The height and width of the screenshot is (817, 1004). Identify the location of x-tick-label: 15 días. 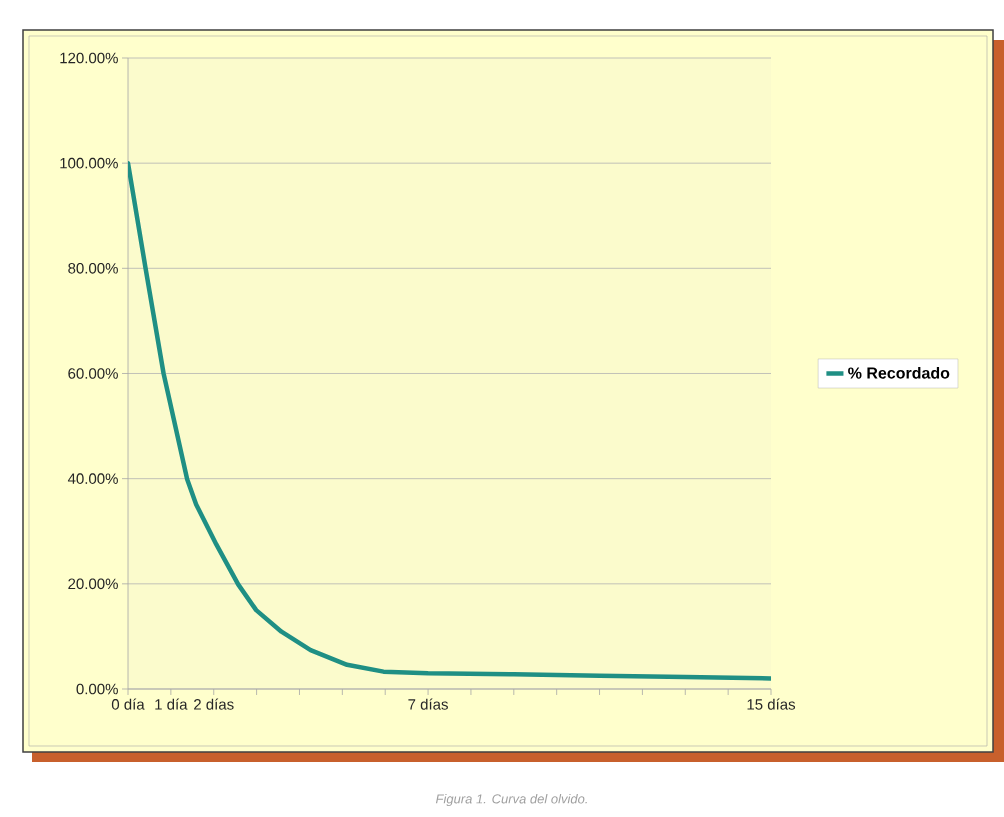
(771, 704).